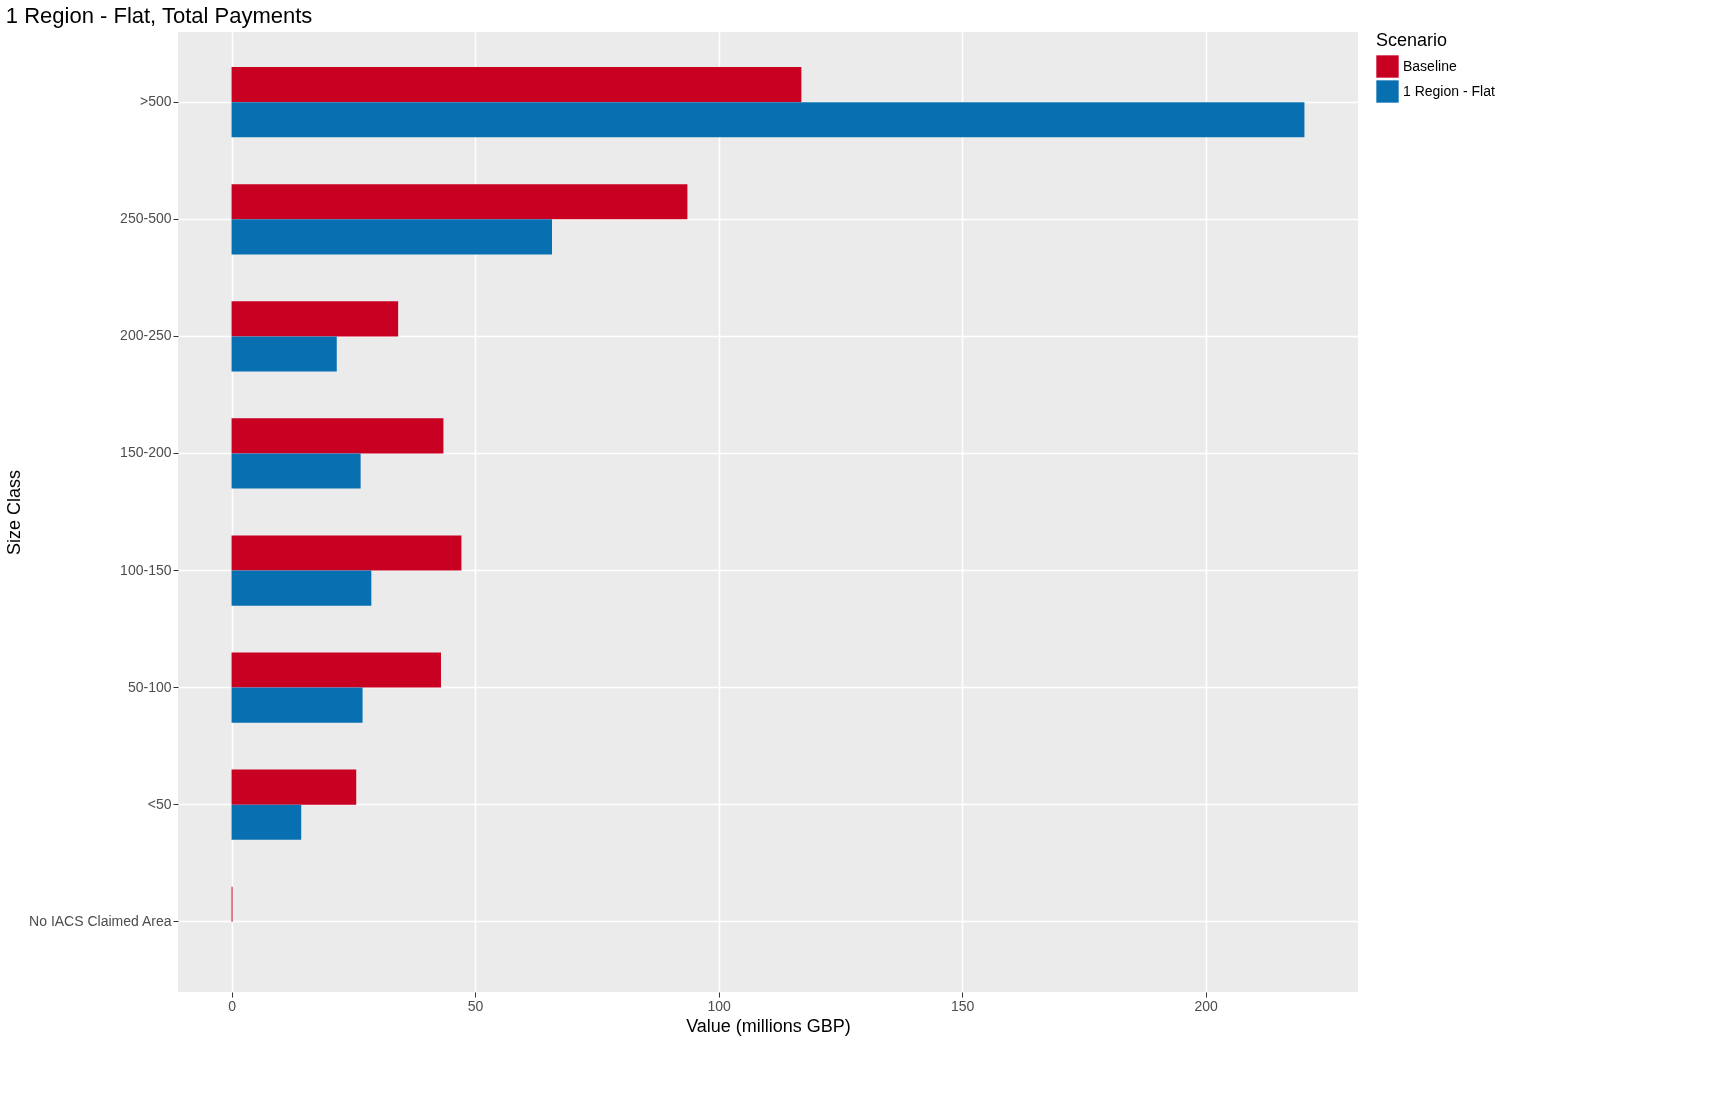 This screenshot has width=1711, height=1100. I want to click on x-tick-label: 0, so click(232, 1005).